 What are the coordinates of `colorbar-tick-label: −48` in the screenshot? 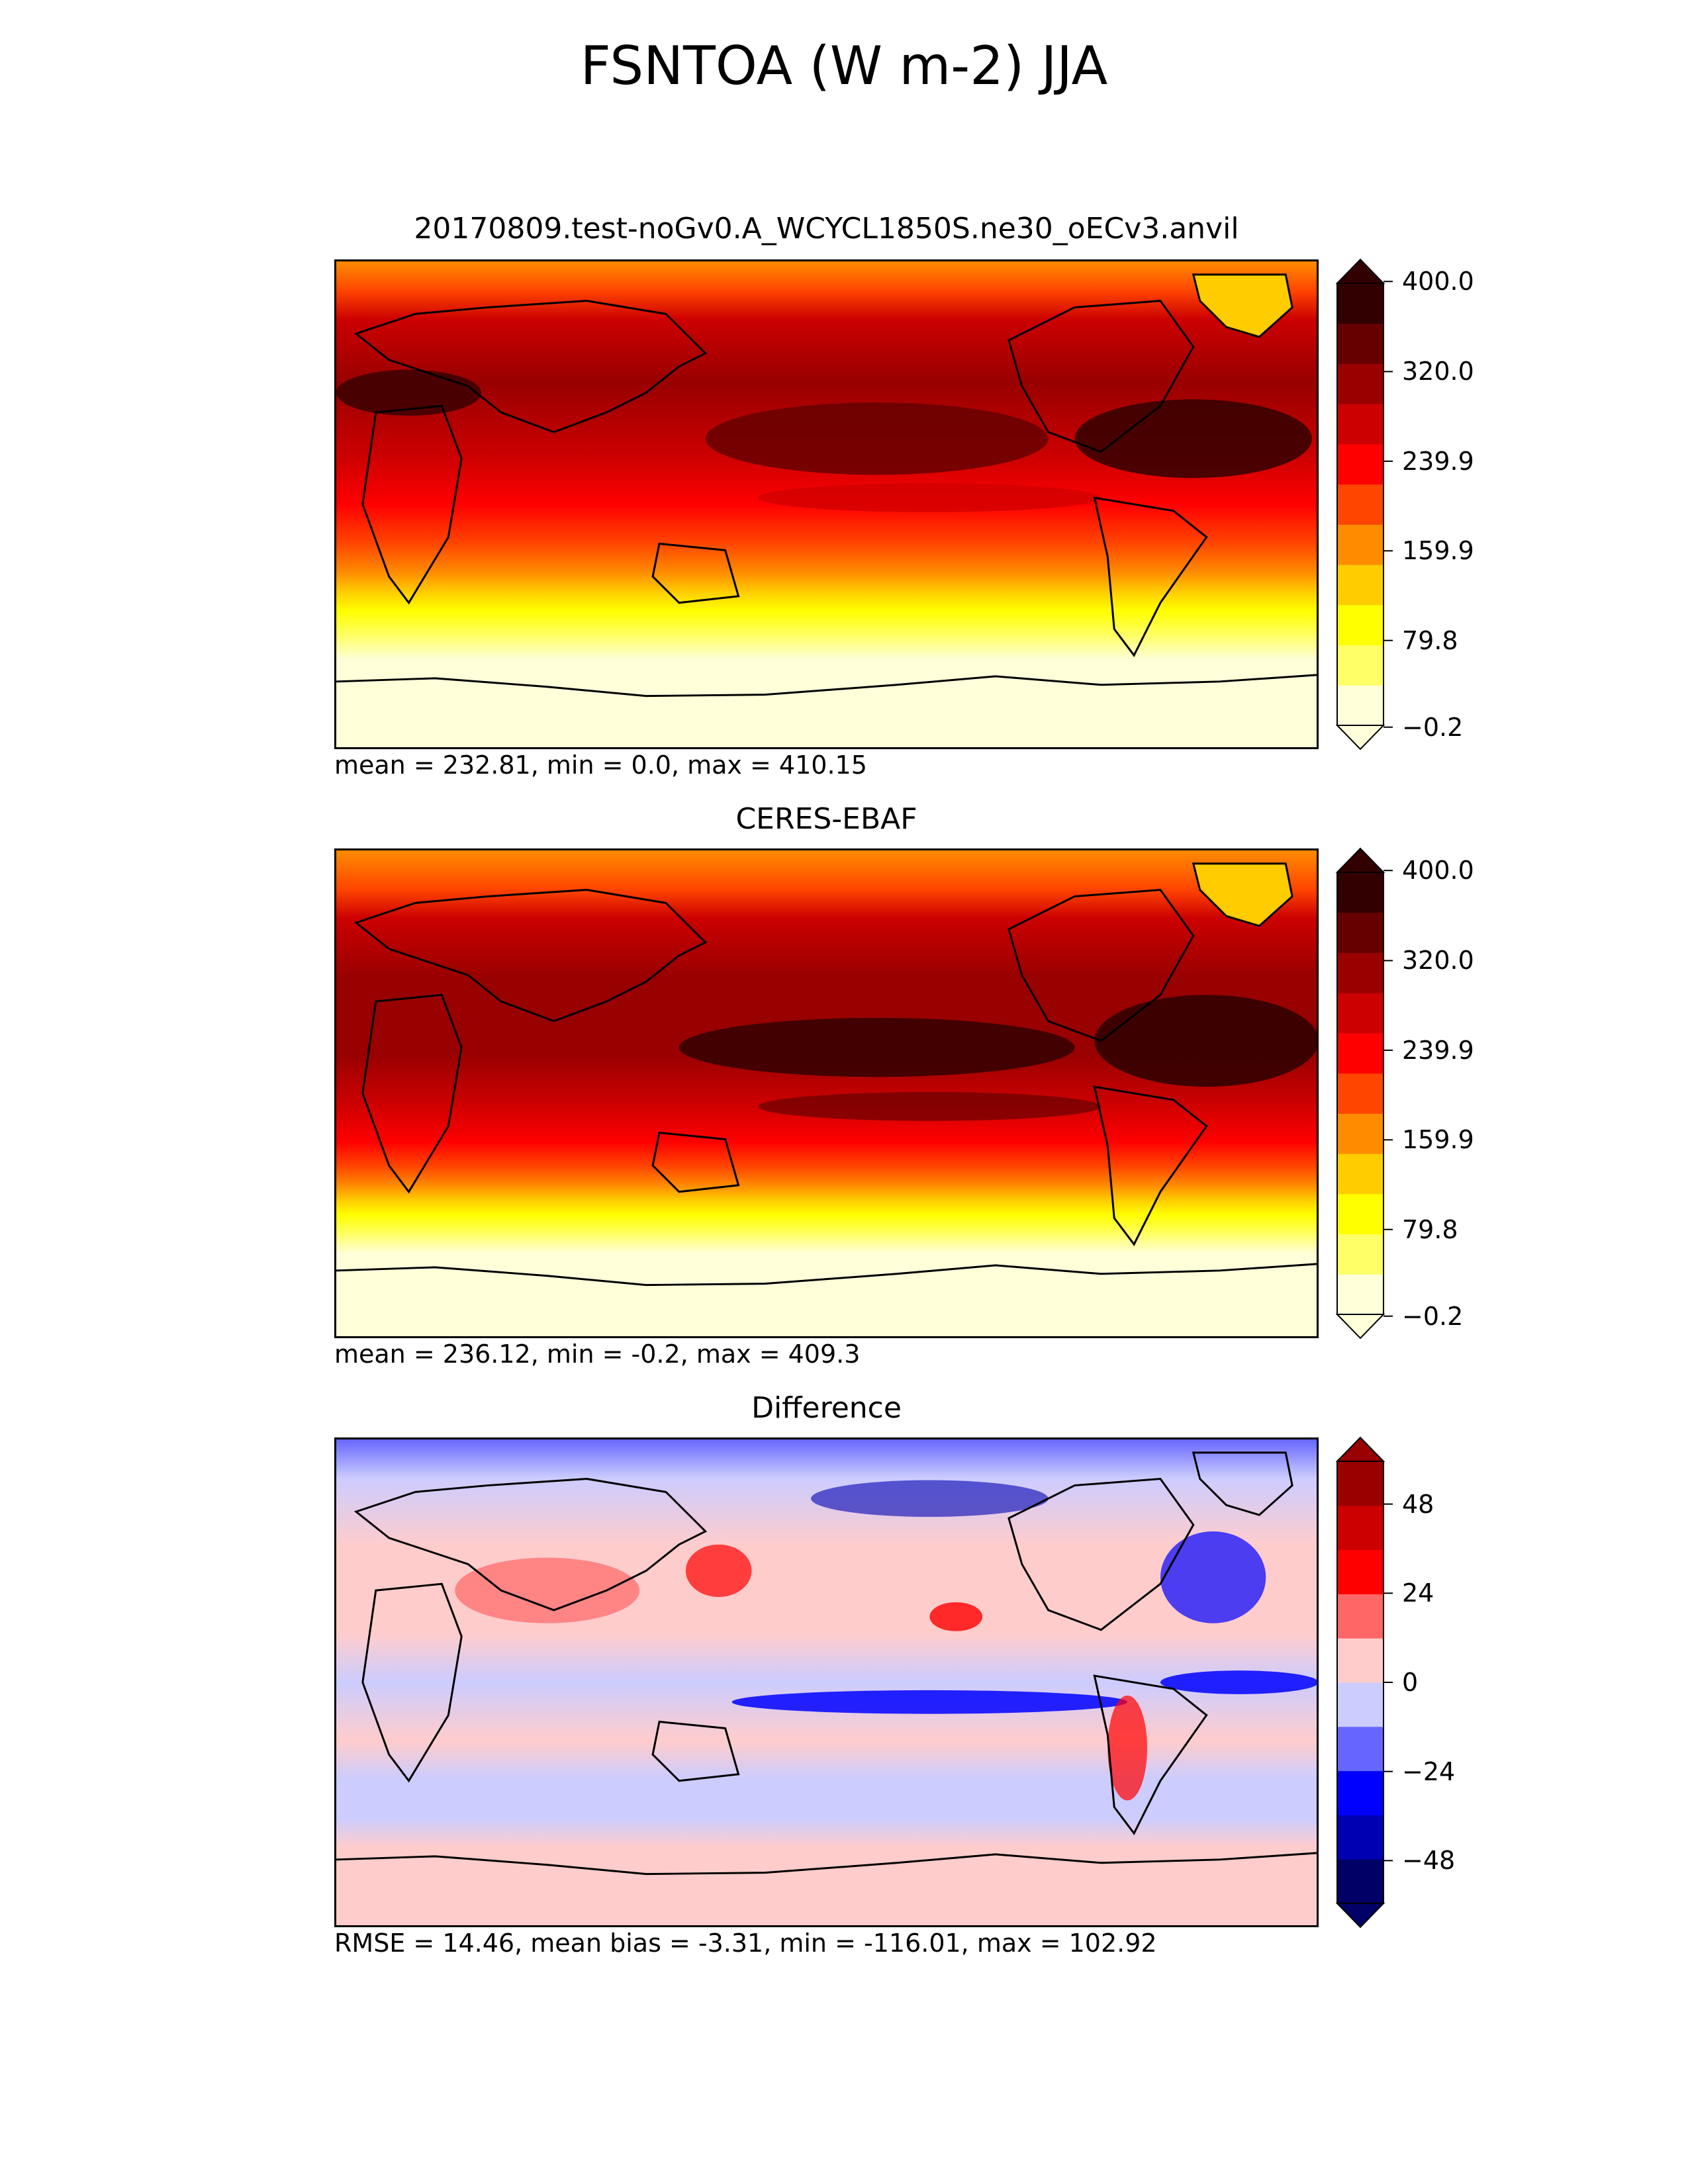 It's located at (1429, 1861).